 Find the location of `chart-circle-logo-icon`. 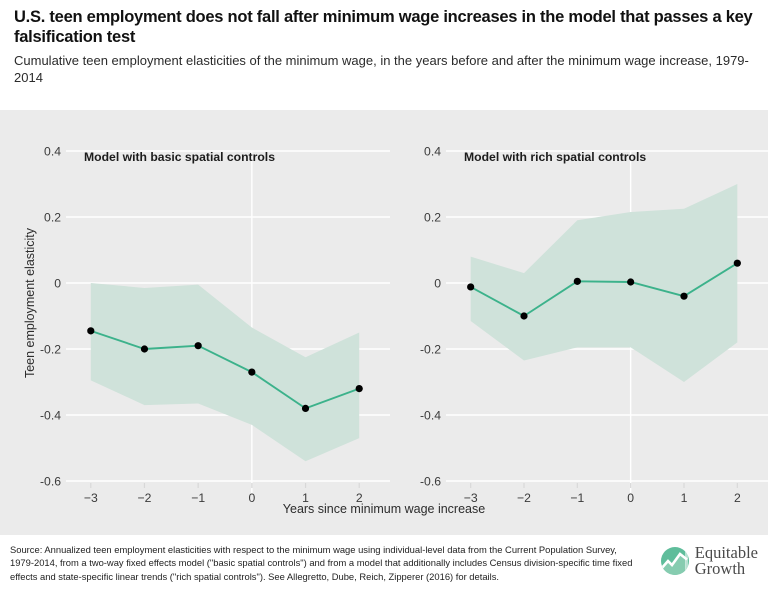

chart-circle-logo-icon is located at coordinates (674, 561).